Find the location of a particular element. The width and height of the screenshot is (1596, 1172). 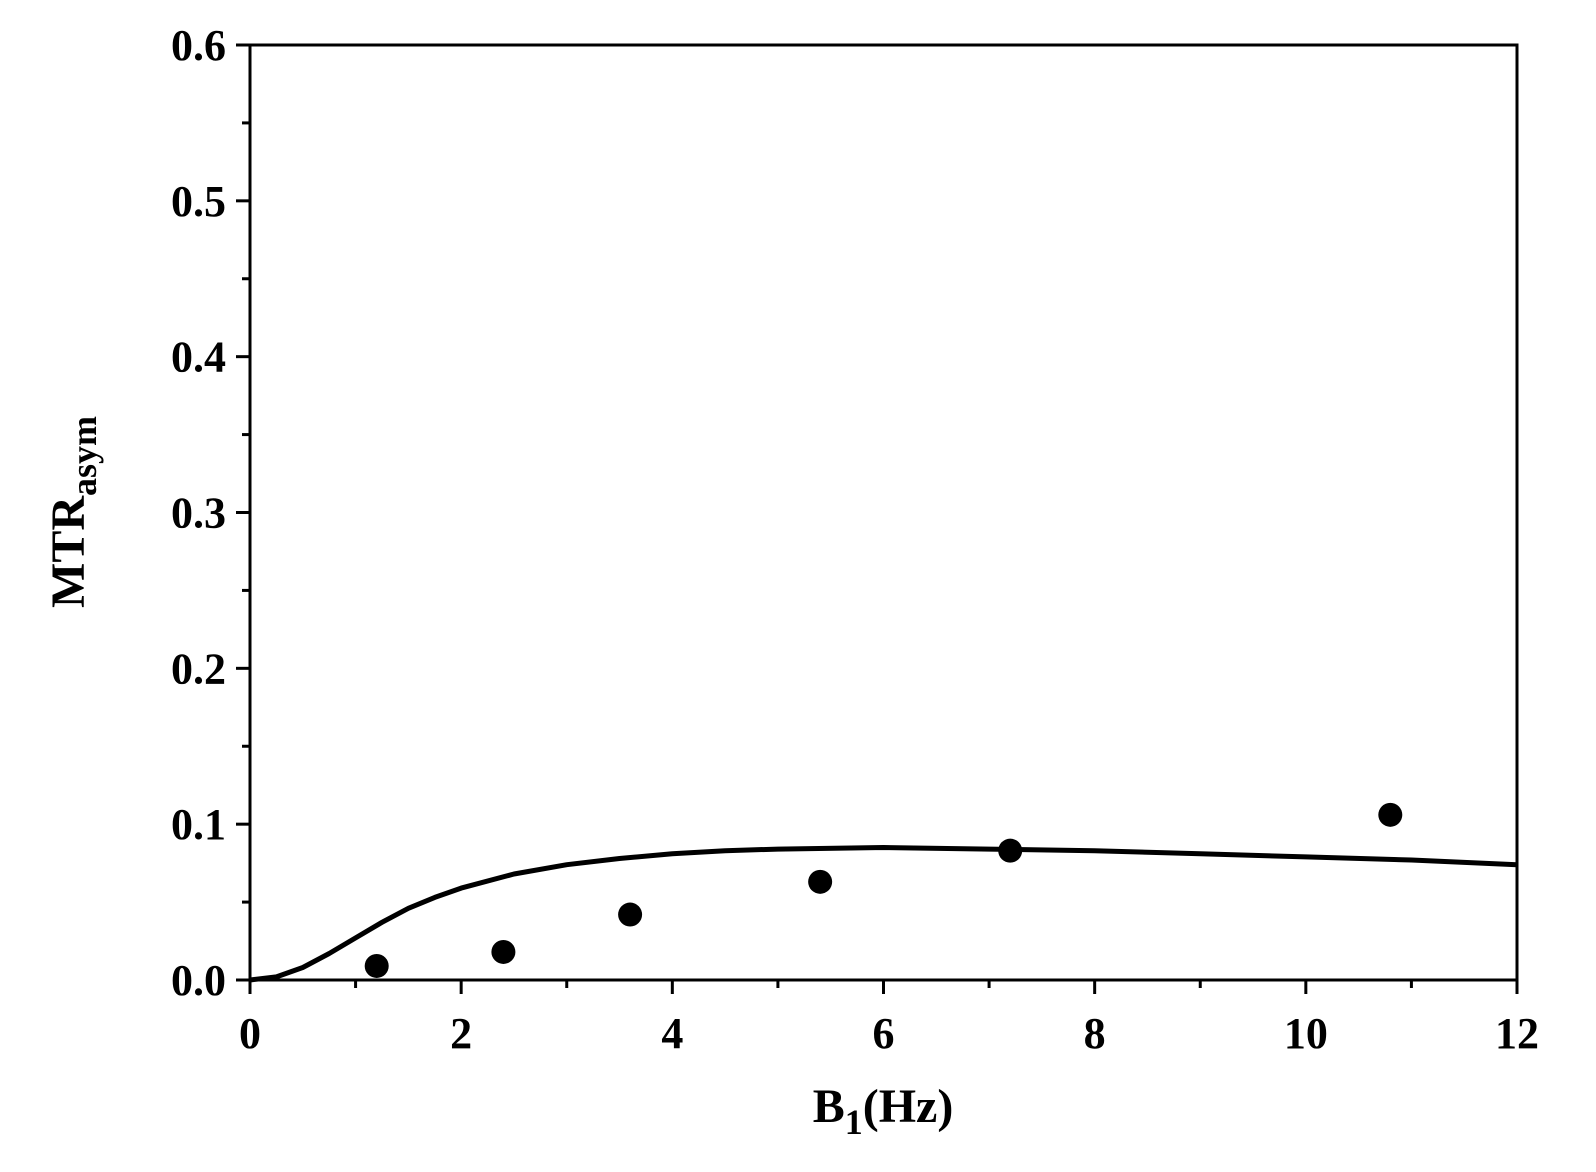

y-tick-label: 0.3 is located at coordinates (198, 513).